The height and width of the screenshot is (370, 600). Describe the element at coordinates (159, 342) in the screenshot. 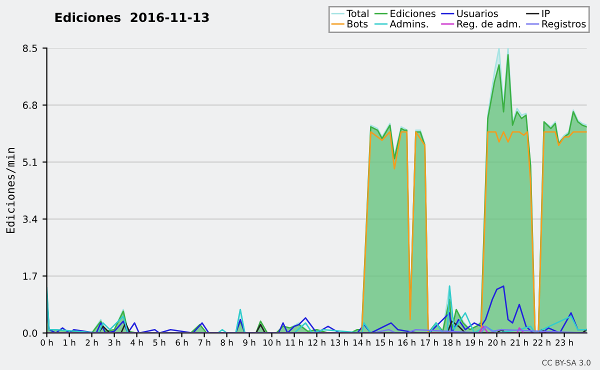

I see `x-tick-label: 5 h` at that location.